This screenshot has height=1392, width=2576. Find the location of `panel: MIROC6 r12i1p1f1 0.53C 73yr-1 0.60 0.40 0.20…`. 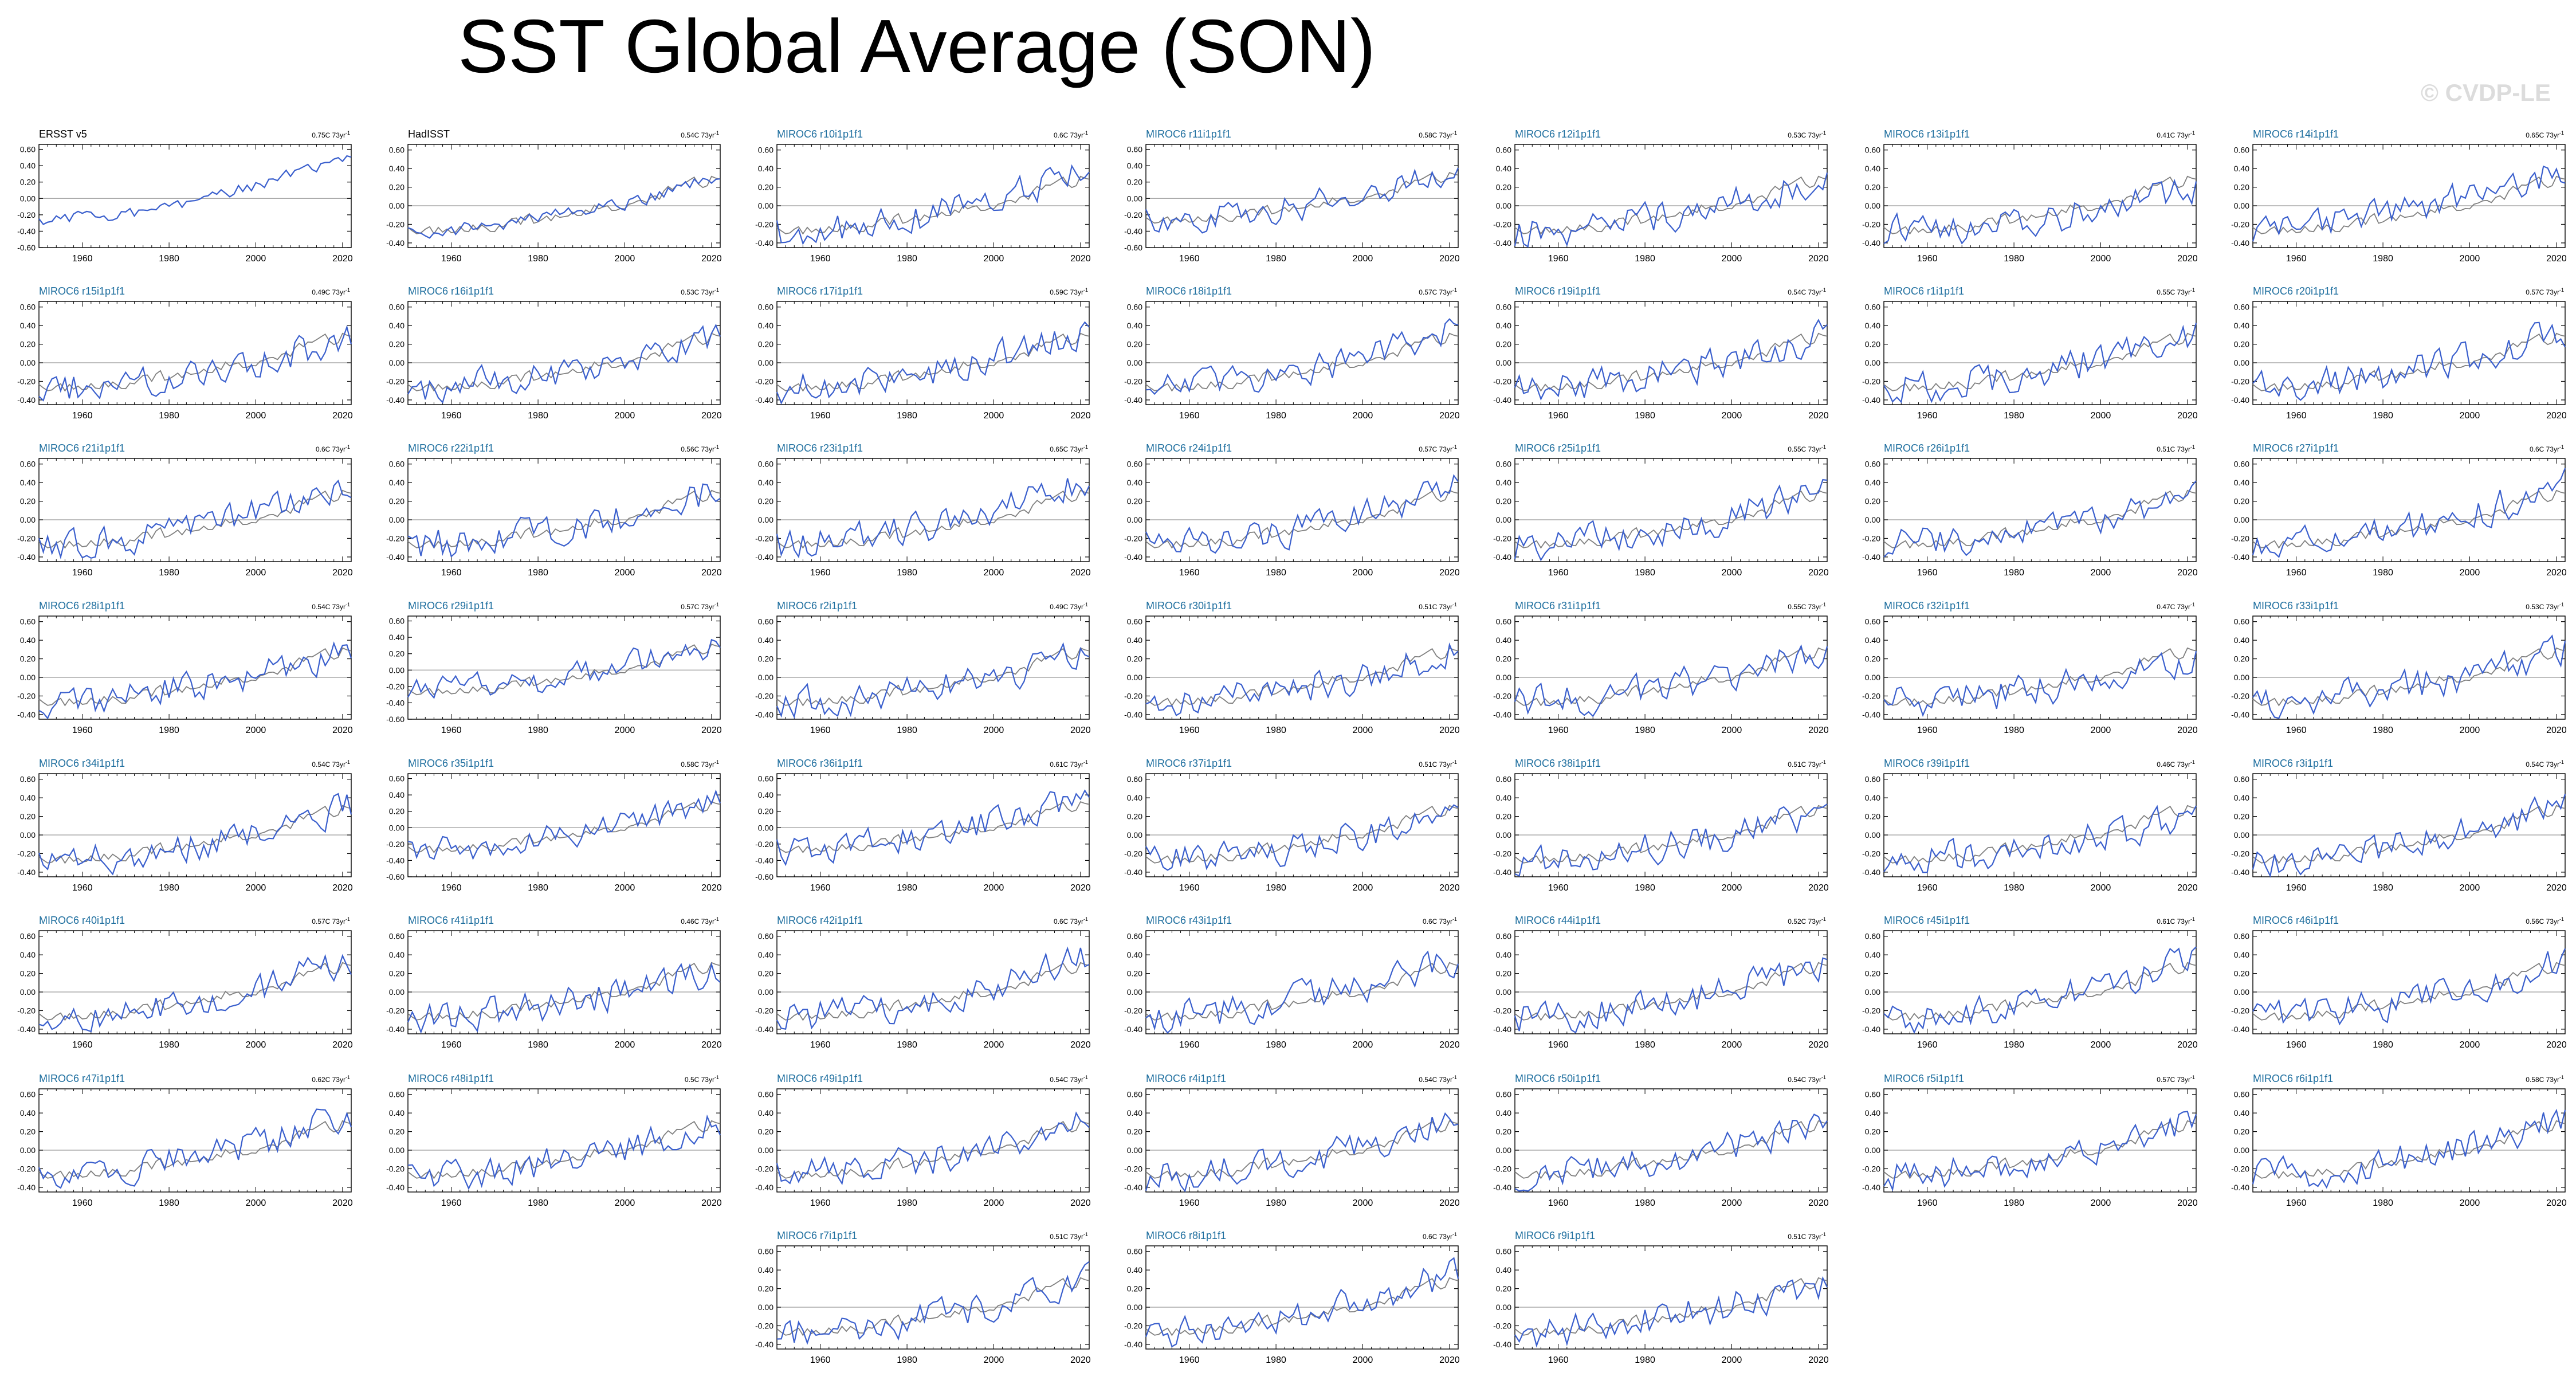

panel: MIROC6 r12i1p1f1 0.53C 73yr-1 0.60 0.40 0.20… is located at coordinates (1661, 196).